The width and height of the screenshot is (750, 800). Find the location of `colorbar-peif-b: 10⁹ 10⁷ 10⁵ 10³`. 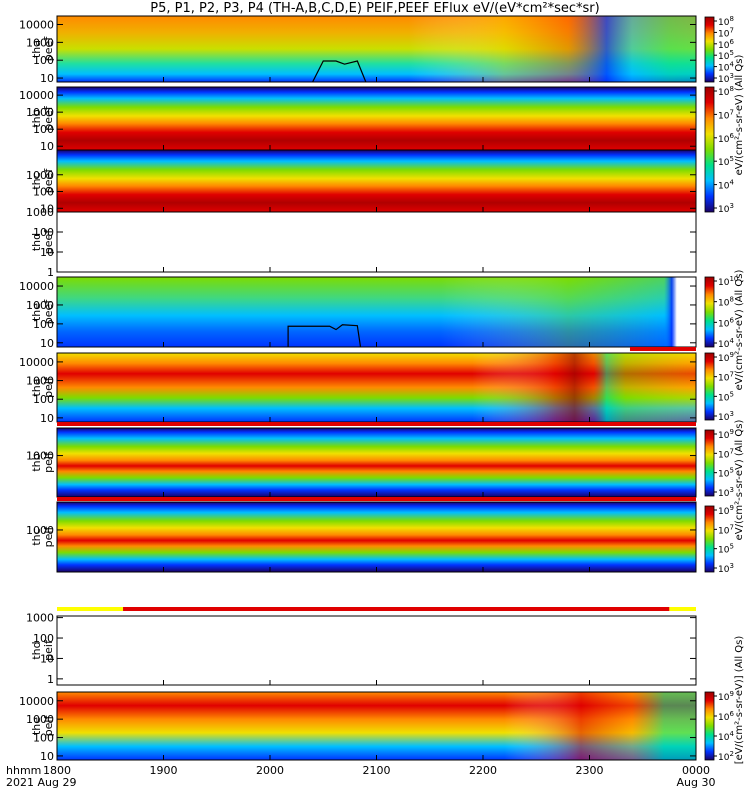

colorbar-peif-b: 10⁹ 10⁷ 10⁵ 10³ is located at coordinates (719, 463).